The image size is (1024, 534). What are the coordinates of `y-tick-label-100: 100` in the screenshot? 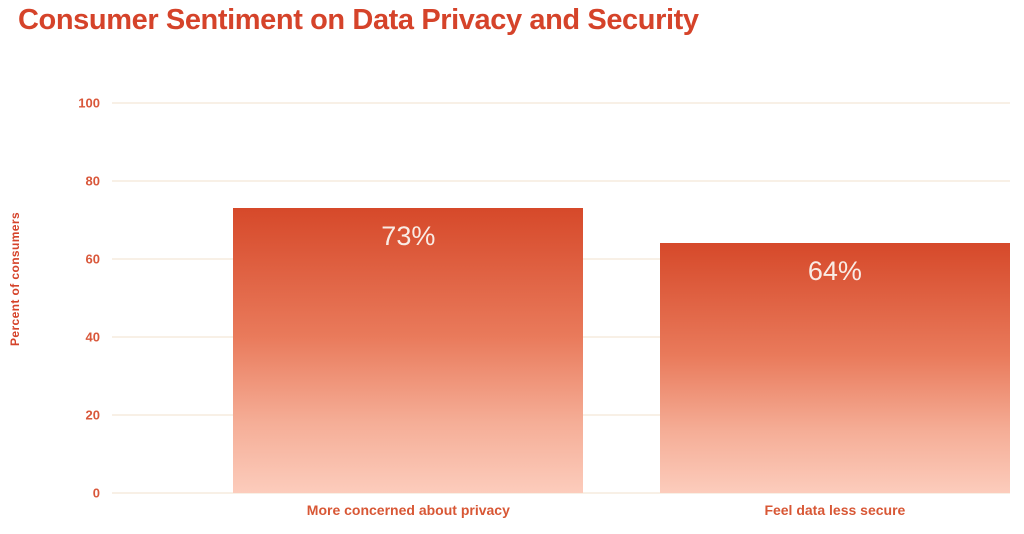 It's located at (89, 103).